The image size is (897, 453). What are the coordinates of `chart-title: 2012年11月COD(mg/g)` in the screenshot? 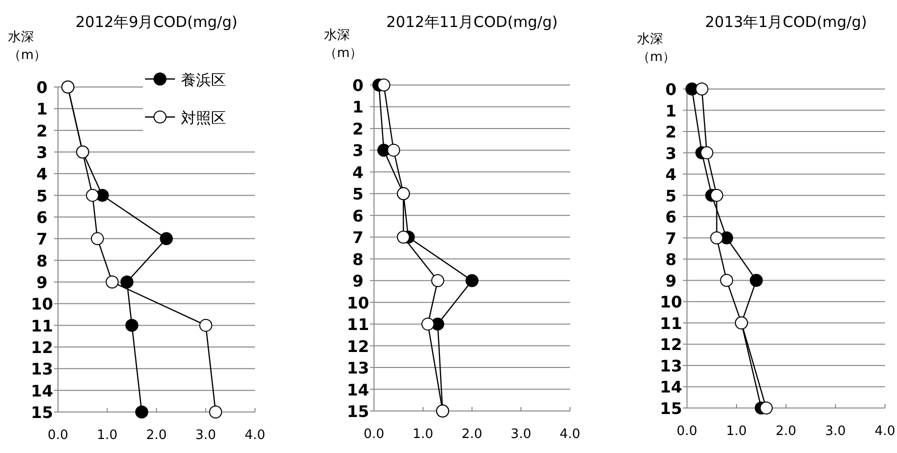 It's located at (472, 22).